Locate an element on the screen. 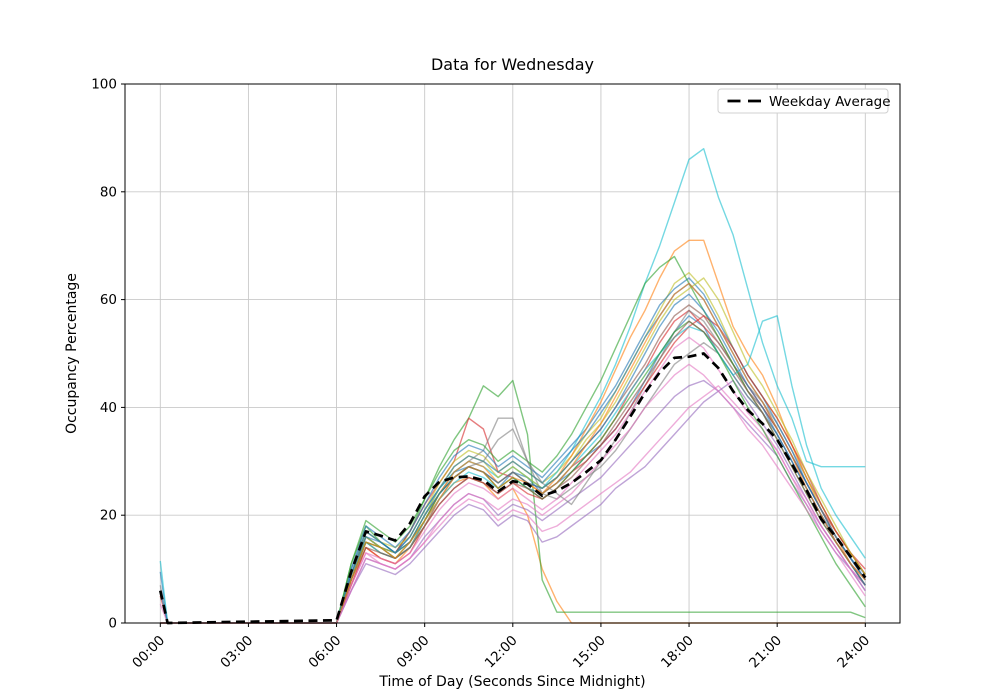  legend-label: Weekday Average is located at coordinates (830, 102).